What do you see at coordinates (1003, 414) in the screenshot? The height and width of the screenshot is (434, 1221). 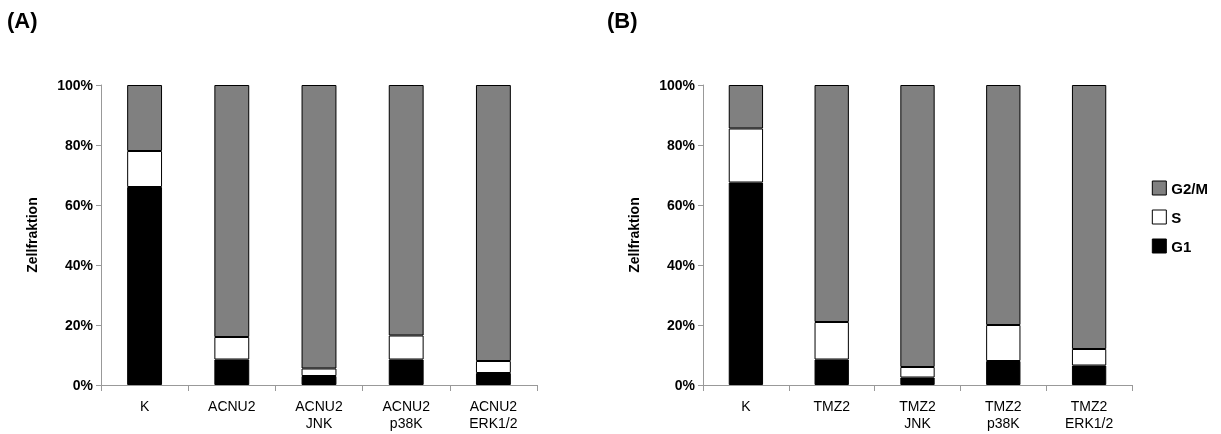 I see `x-tick-label: TMZ2 p38K` at bounding box center [1003, 414].